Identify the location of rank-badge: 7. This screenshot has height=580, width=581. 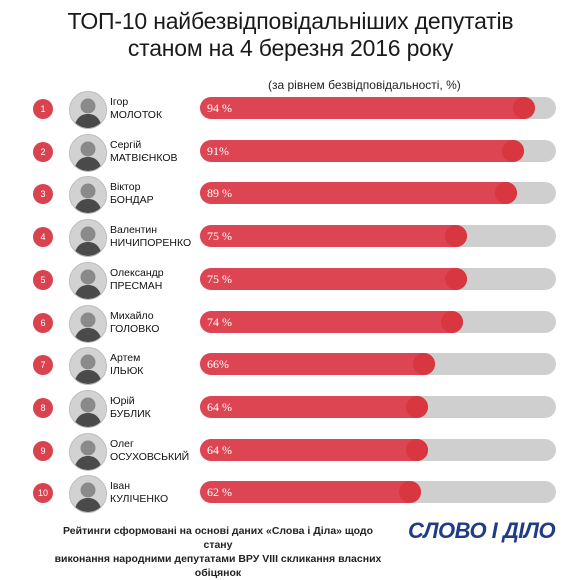
(43, 365).